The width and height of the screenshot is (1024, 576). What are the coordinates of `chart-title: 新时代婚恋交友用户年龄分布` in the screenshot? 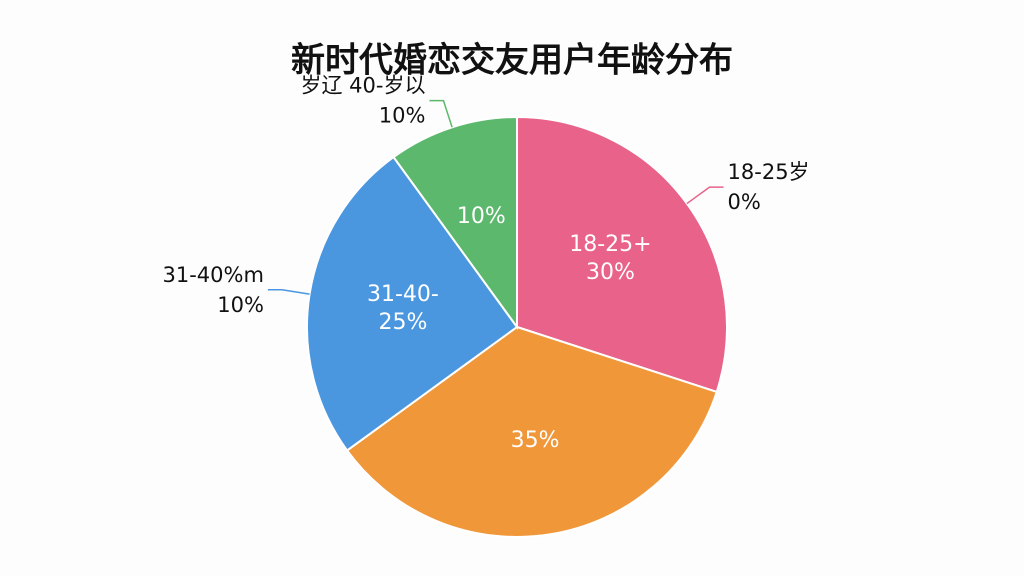 It's located at (512, 61).